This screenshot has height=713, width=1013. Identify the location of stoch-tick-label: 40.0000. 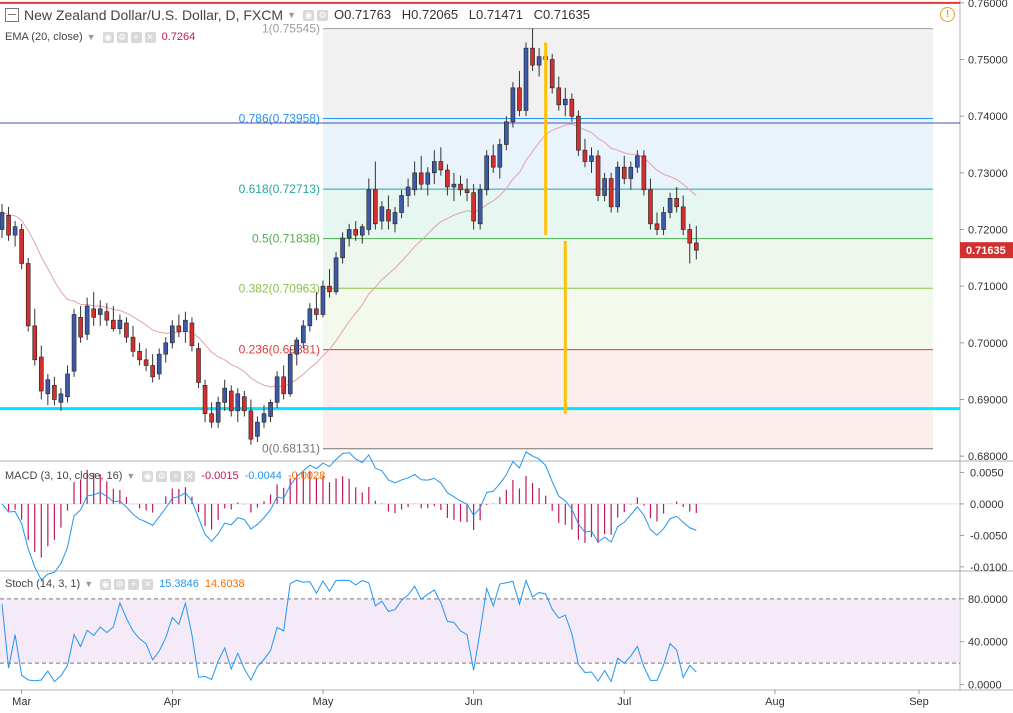
(988, 643).